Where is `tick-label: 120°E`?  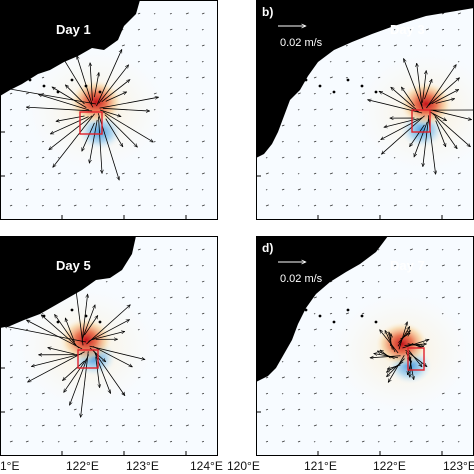 tick-label: 120°E is located at coordinates (243, 466).